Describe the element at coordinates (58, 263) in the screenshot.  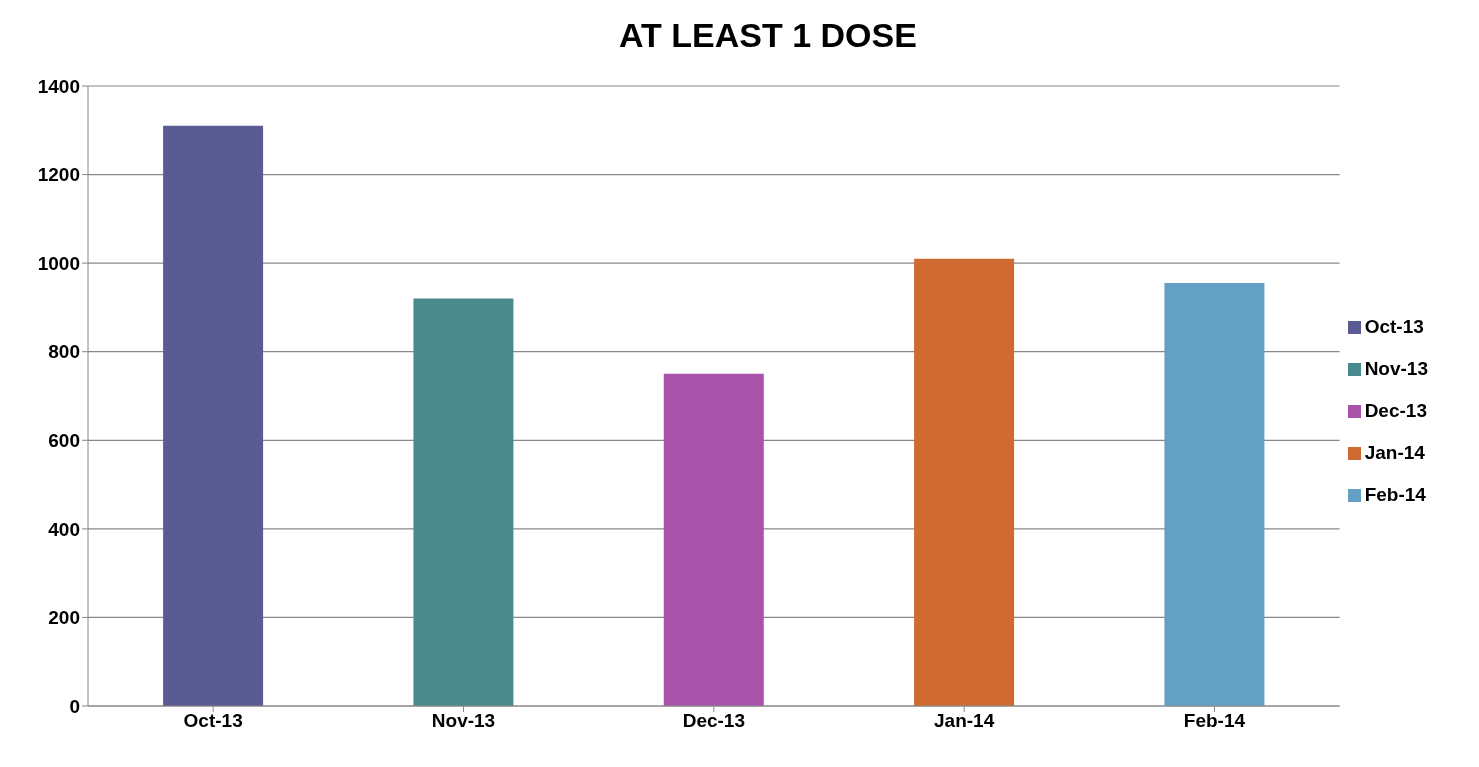
I see `y-tick-label: 1000` at that location.